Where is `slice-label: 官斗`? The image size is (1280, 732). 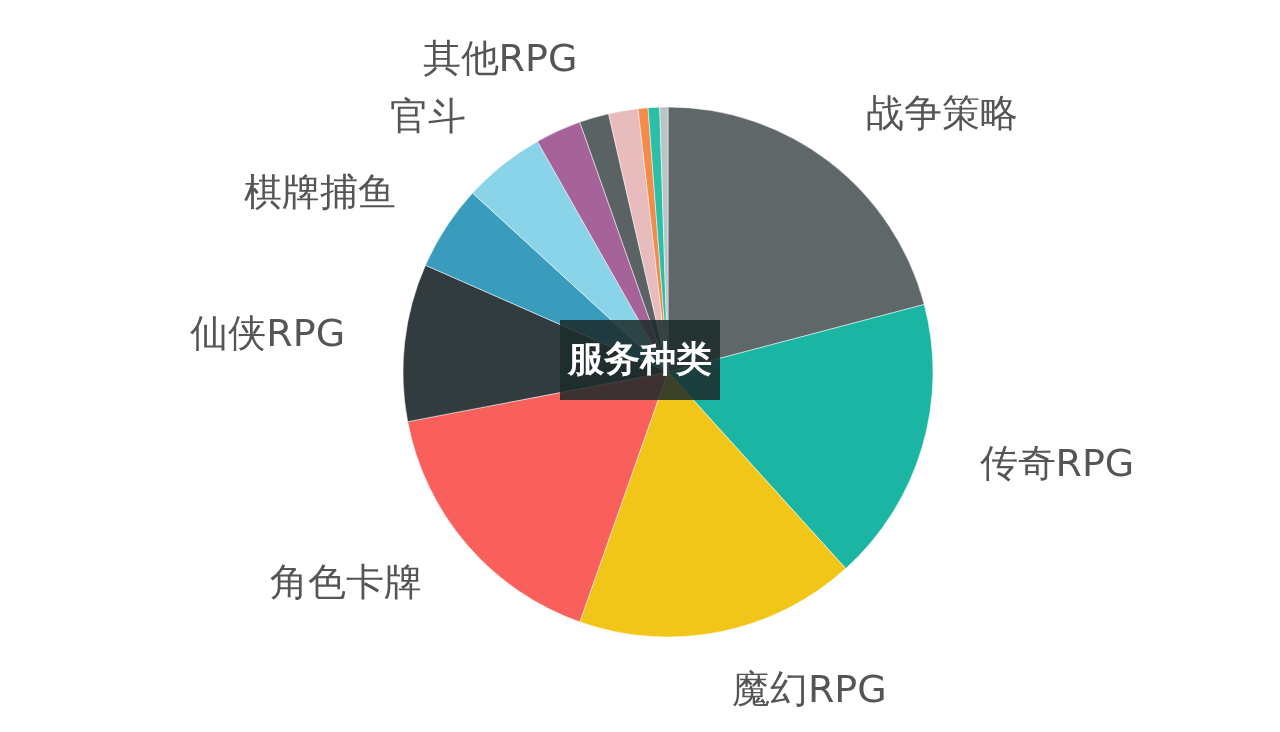
slice-label: 官斗 is located at coordinates (427, 115).